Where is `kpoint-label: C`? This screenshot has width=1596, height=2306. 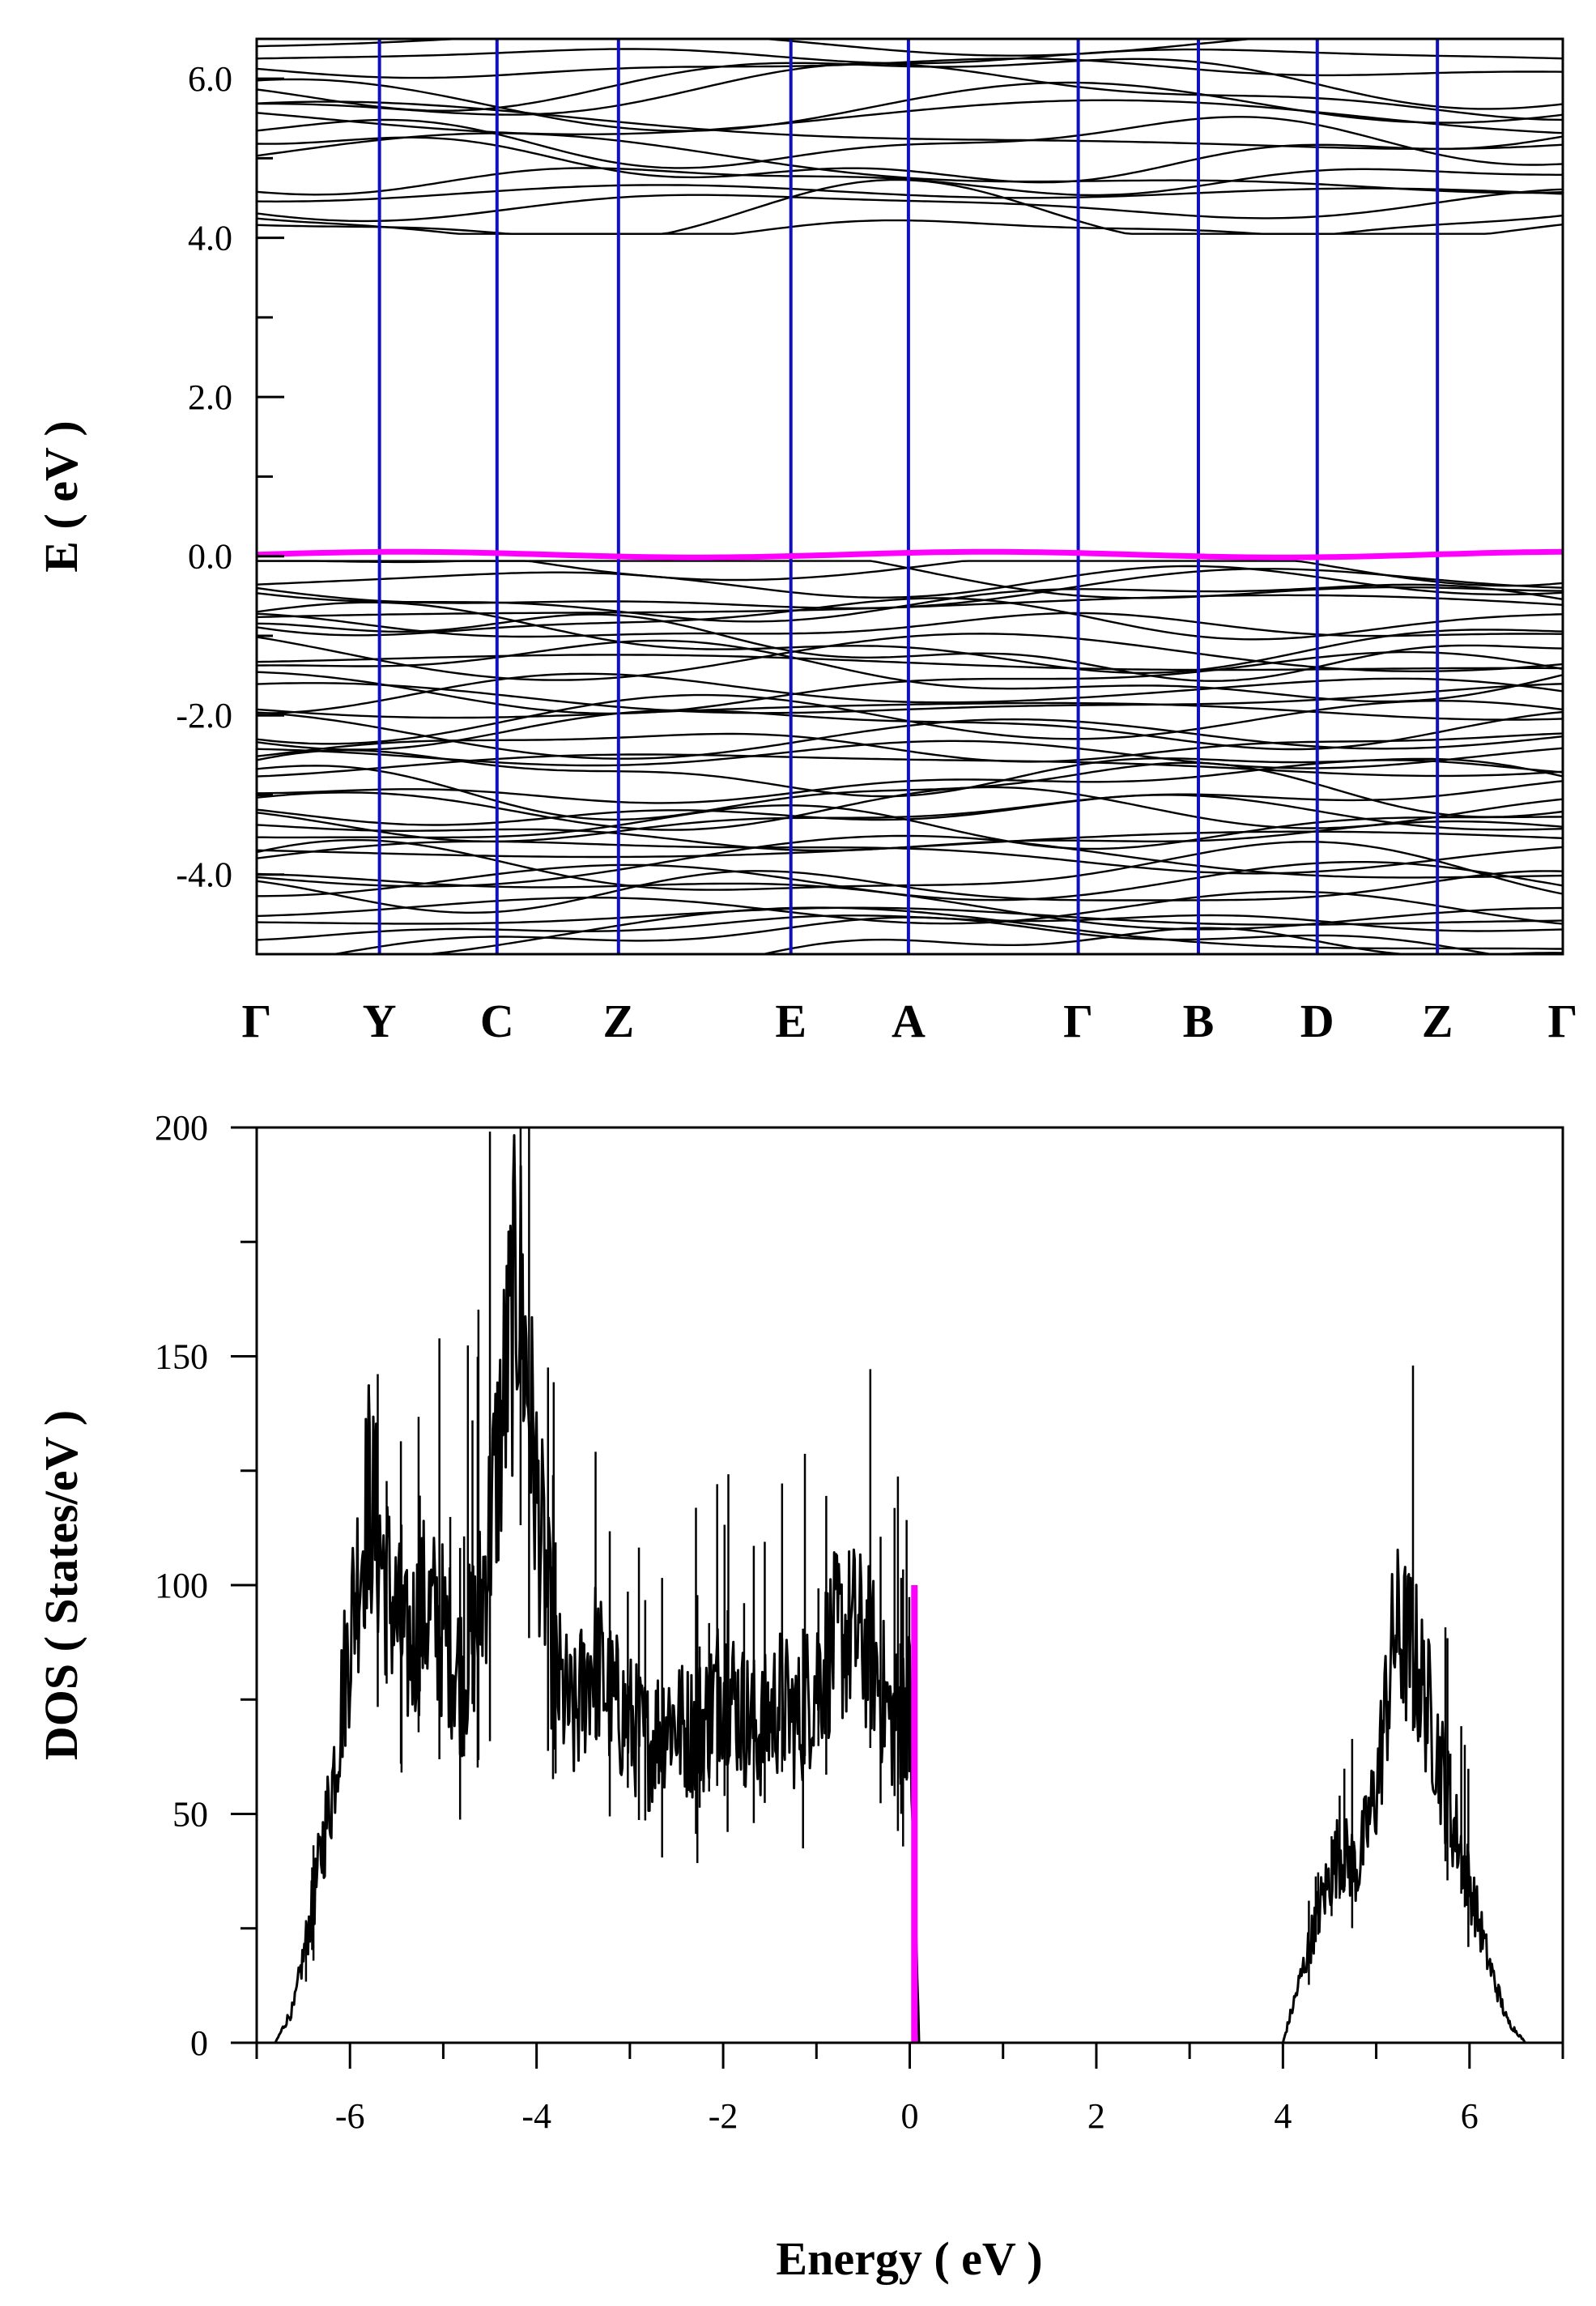 kpoint-label: C is located at coordinates (497, 1021).